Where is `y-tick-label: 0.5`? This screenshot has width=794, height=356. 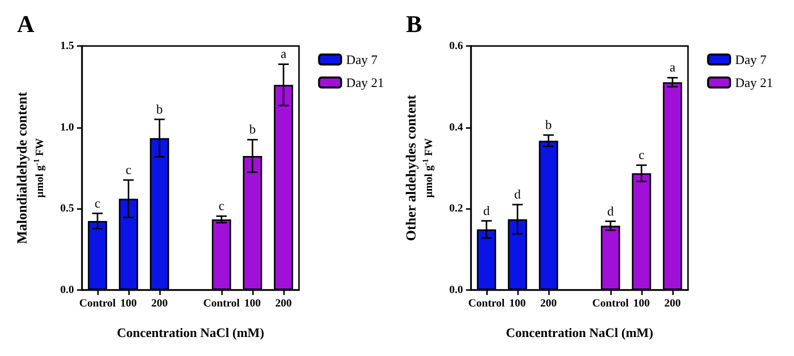
y-tick-label: 0.5 is located at coordinates (67, 208).